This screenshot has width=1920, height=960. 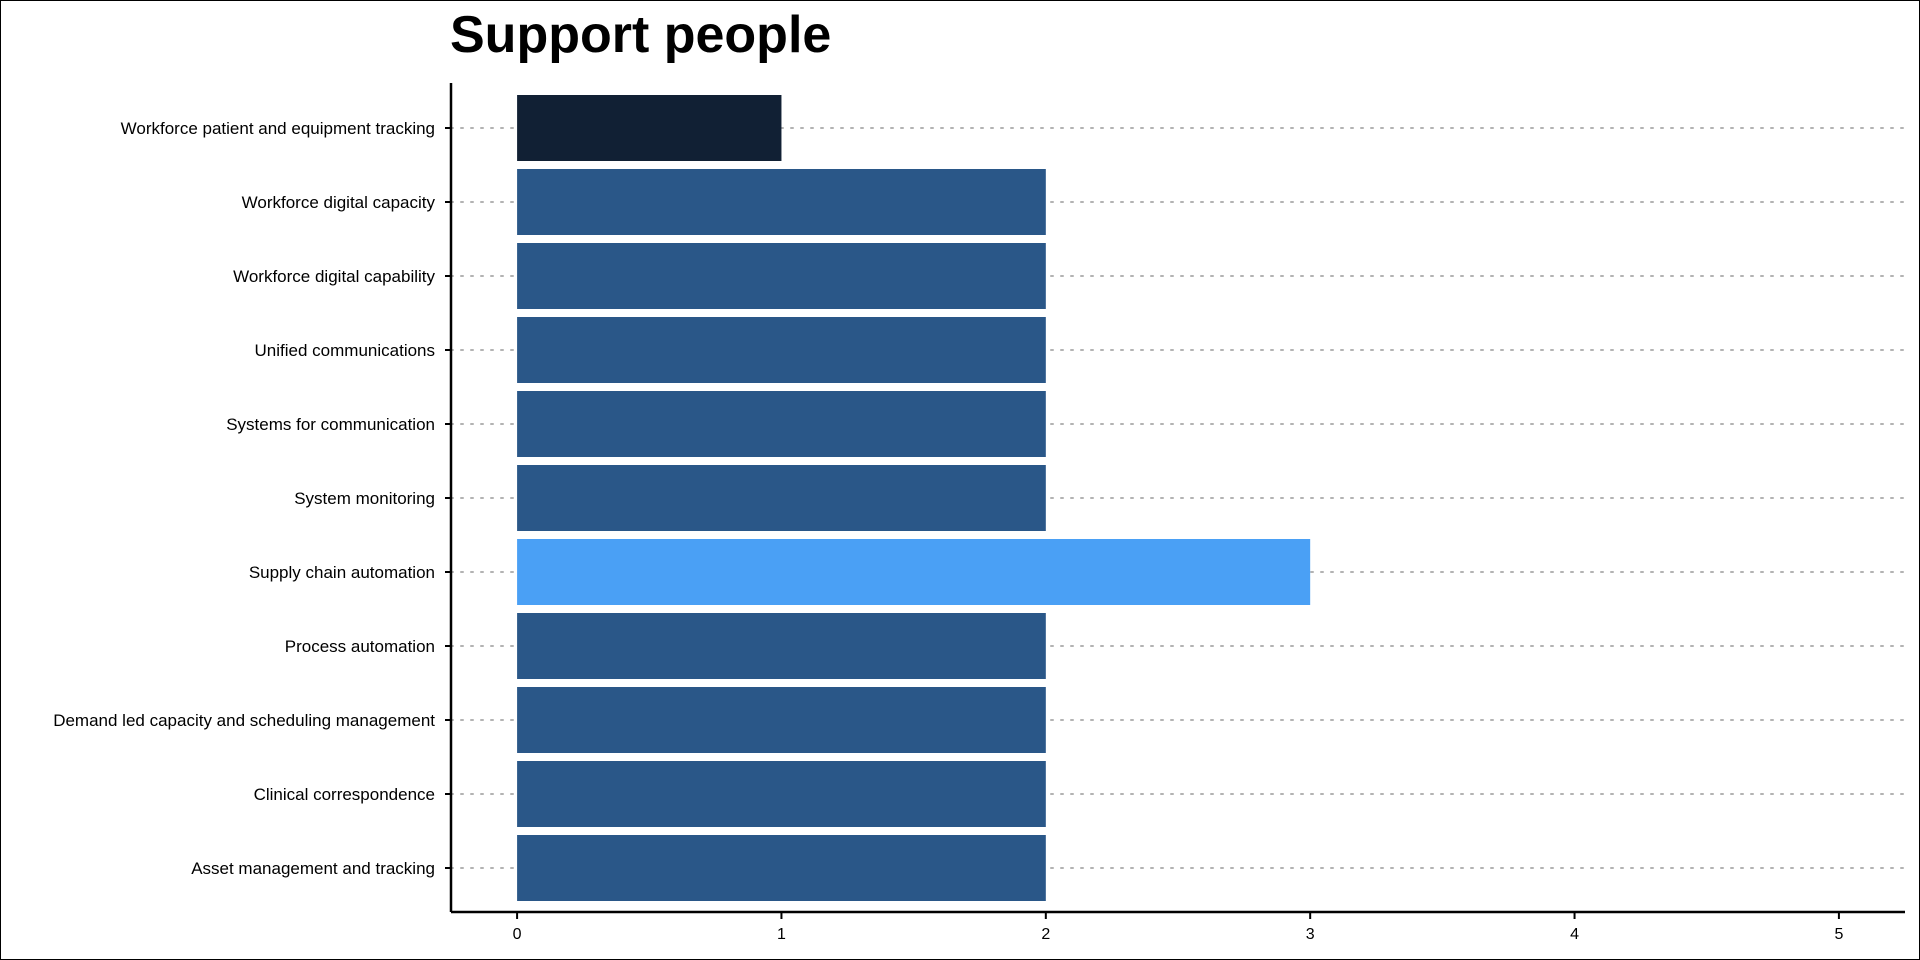 What do you see at coordinates (1310, 934) in the screenshot?
I see `x-tick-label: 3` at bounding box center [1310, 934].